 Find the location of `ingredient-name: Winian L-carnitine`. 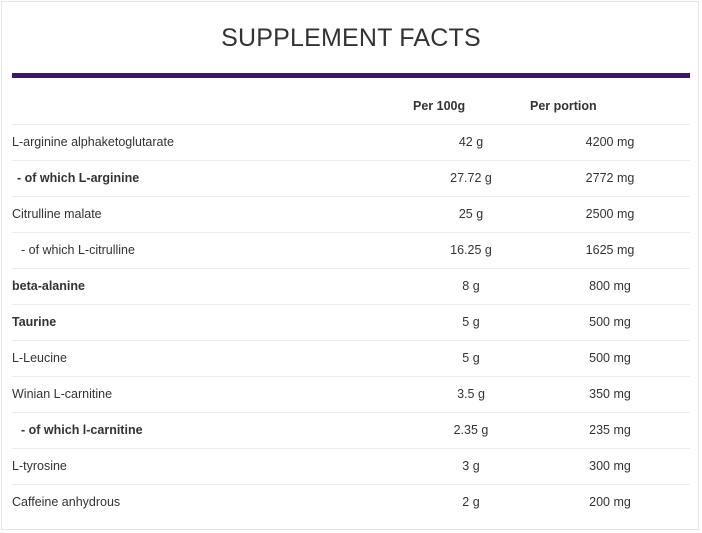

ingredient-name: Winian L-carnitine is located at coordinates (62, 394).